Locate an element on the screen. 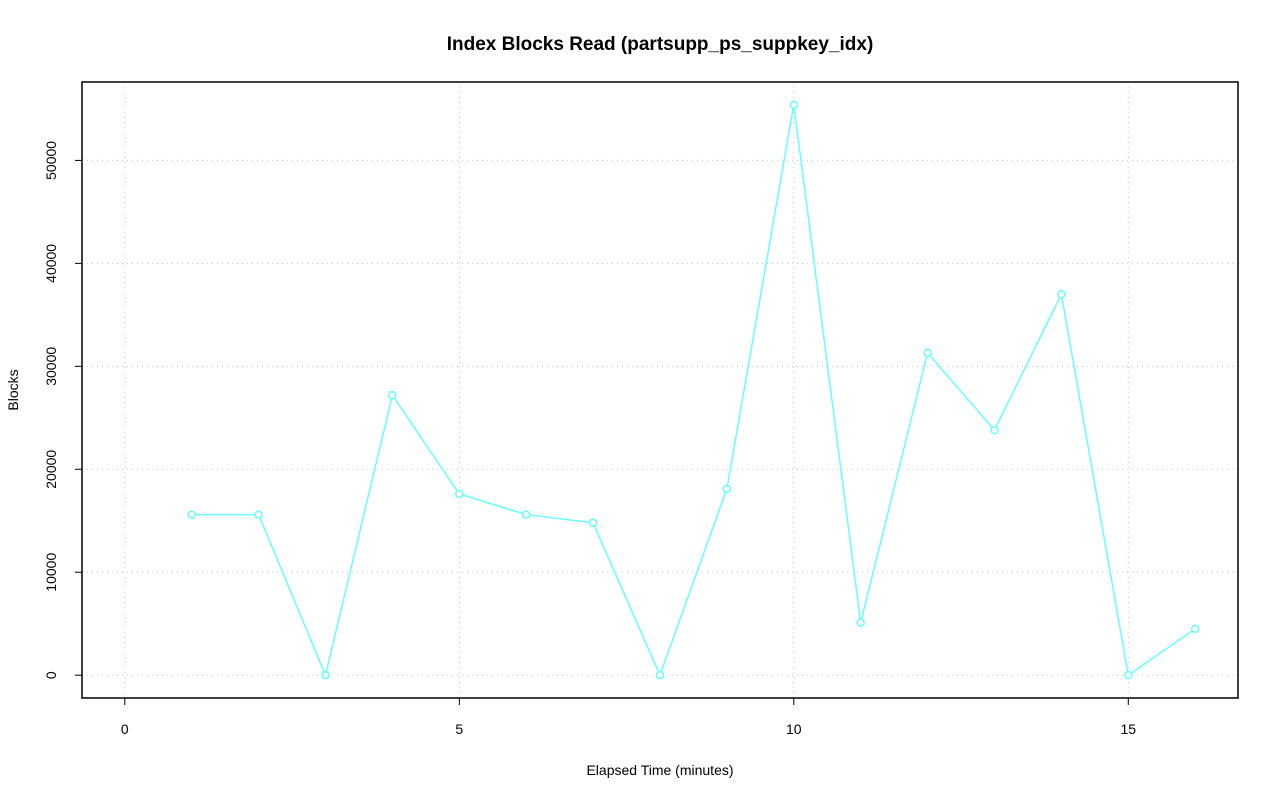  x-tick-label: 5 is located at coordinates (459, 729).